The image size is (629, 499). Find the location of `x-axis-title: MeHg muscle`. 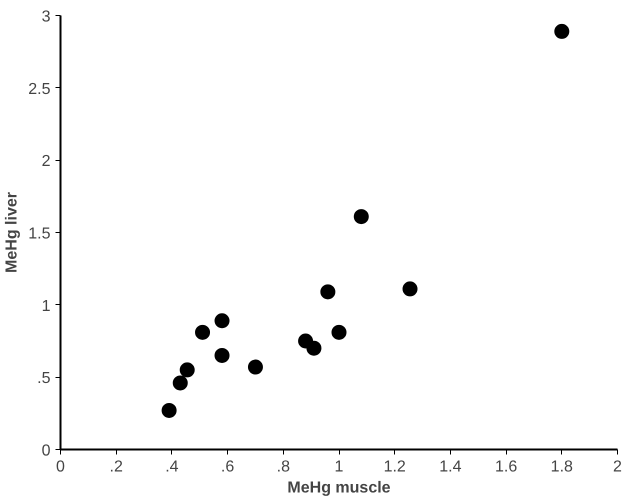

x-axis-title: MeHg muscle is located at coordinates (339, 488).